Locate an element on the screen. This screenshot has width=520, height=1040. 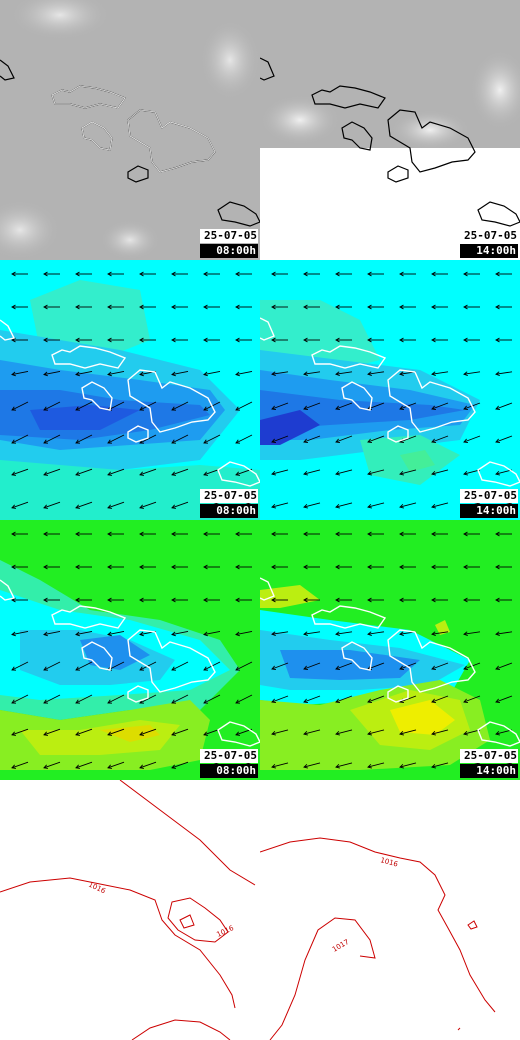
cloud-panel-1400: 25-07-05 14:00h is located at coordinates (390, 130).